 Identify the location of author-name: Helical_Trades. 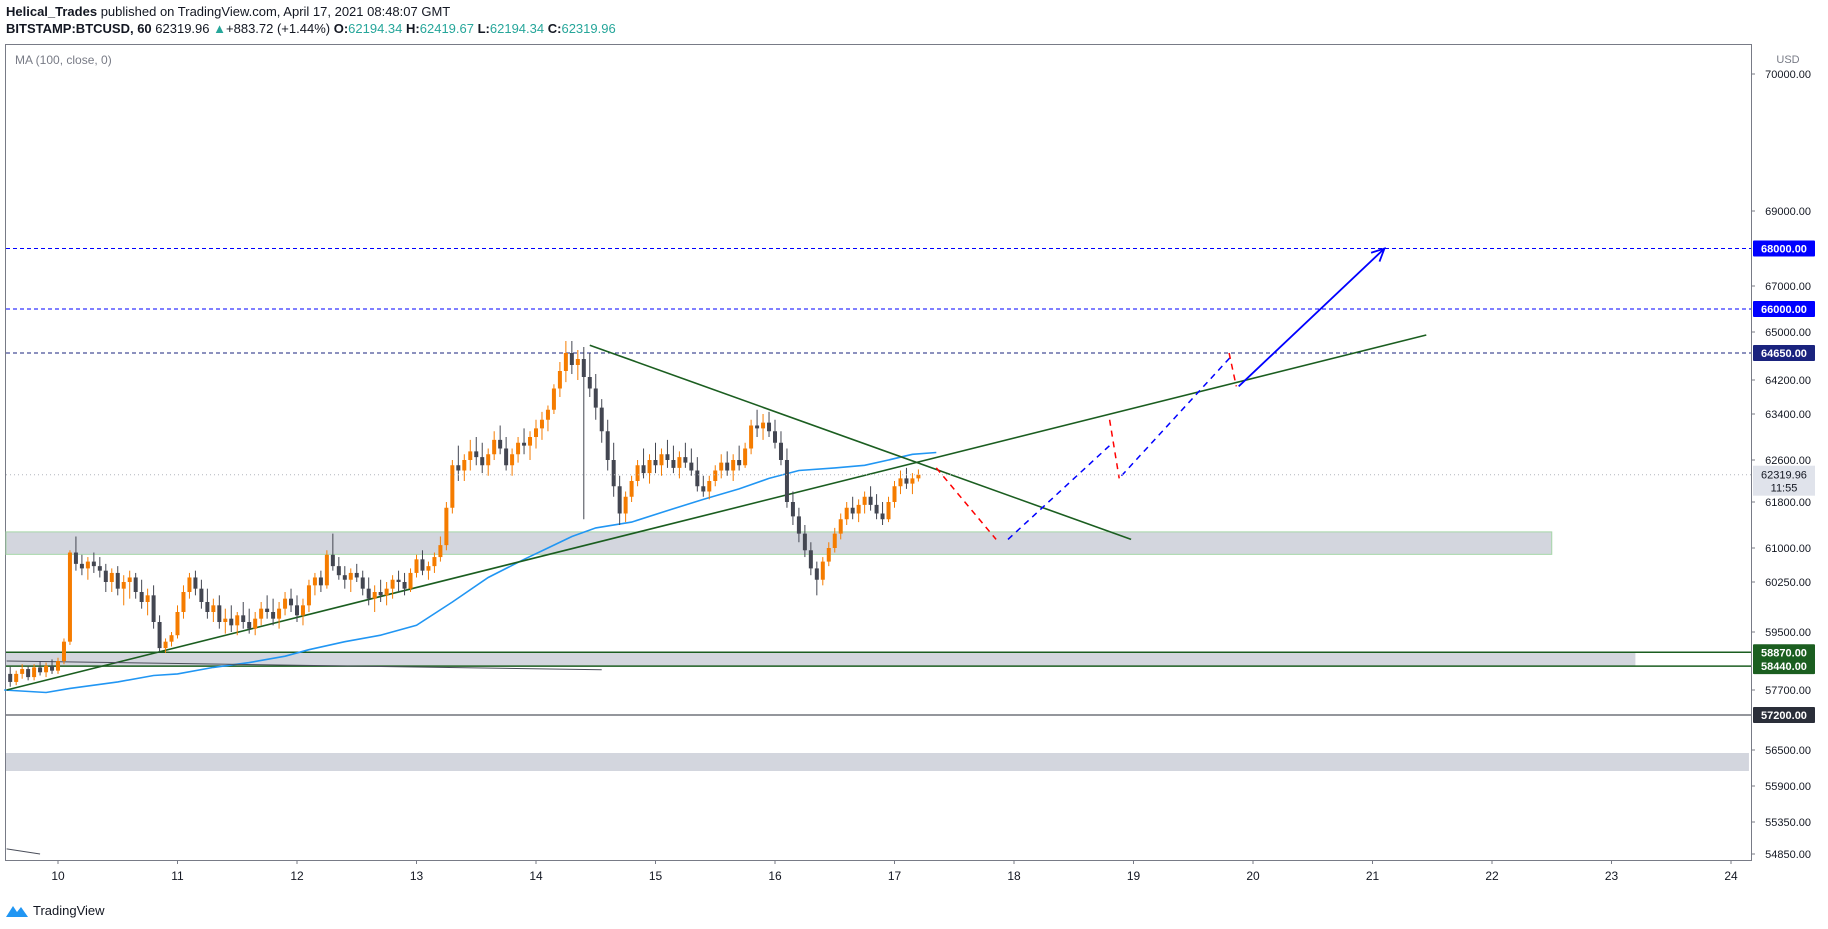
(52, 11).